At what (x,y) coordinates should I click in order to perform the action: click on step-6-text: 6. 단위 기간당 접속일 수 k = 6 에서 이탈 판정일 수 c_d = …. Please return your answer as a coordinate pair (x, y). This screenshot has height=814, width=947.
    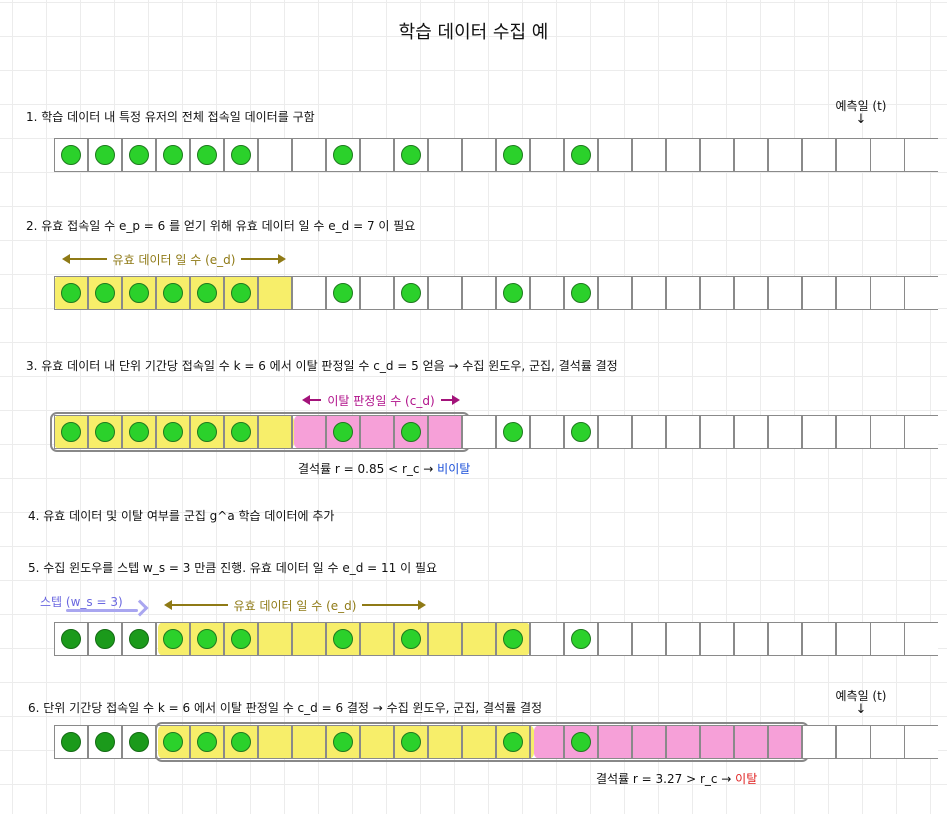
    Looking at the image, I should click on (285, 708).